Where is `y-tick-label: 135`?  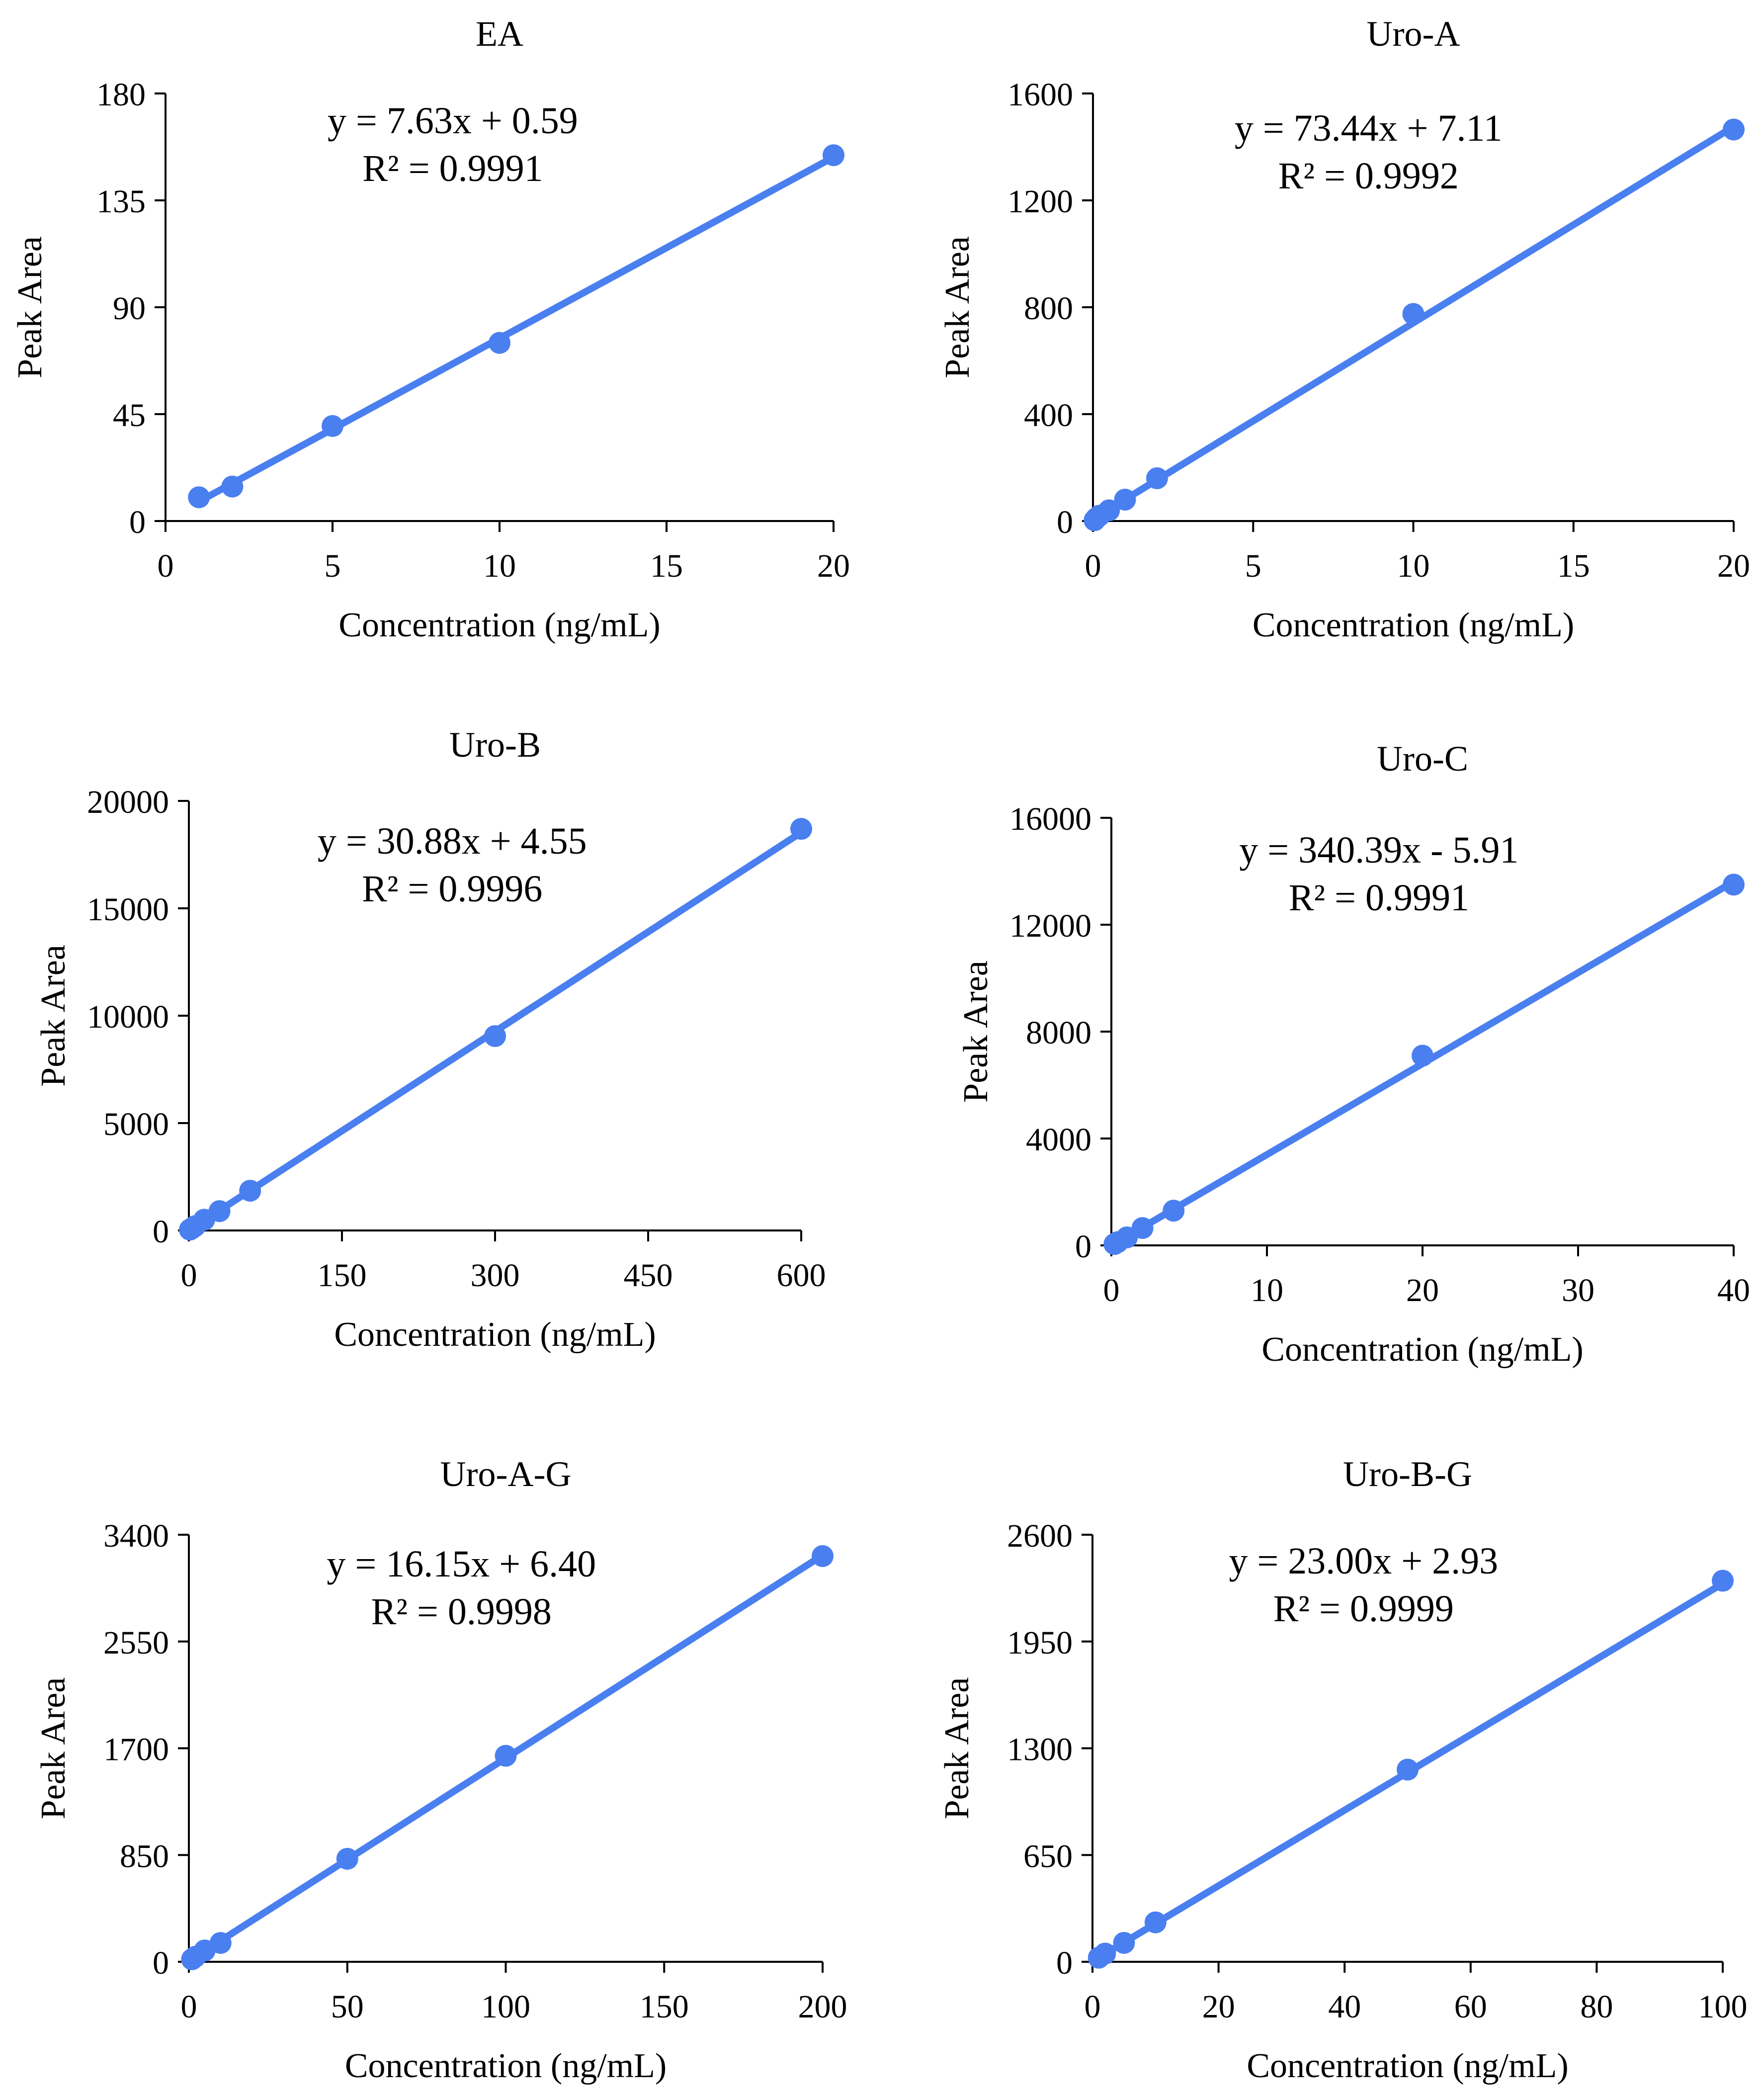 y-tick-label: 135 is located at coordinates (121, 202).